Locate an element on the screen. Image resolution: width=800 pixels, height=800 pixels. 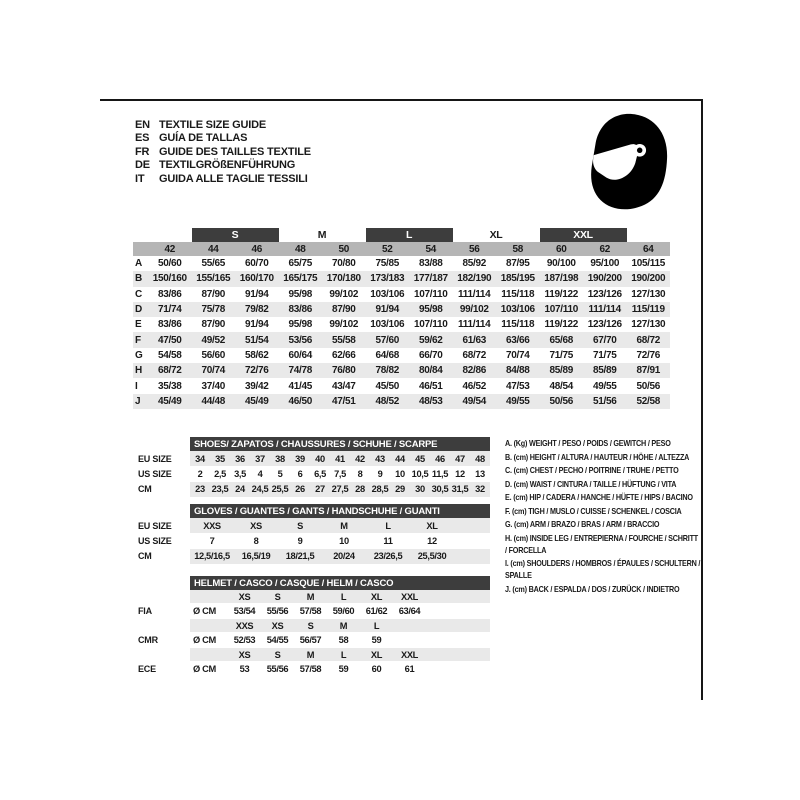
language-title: GUIDE DES TAILLES TEXTILE is located at coordinates (235, 151).